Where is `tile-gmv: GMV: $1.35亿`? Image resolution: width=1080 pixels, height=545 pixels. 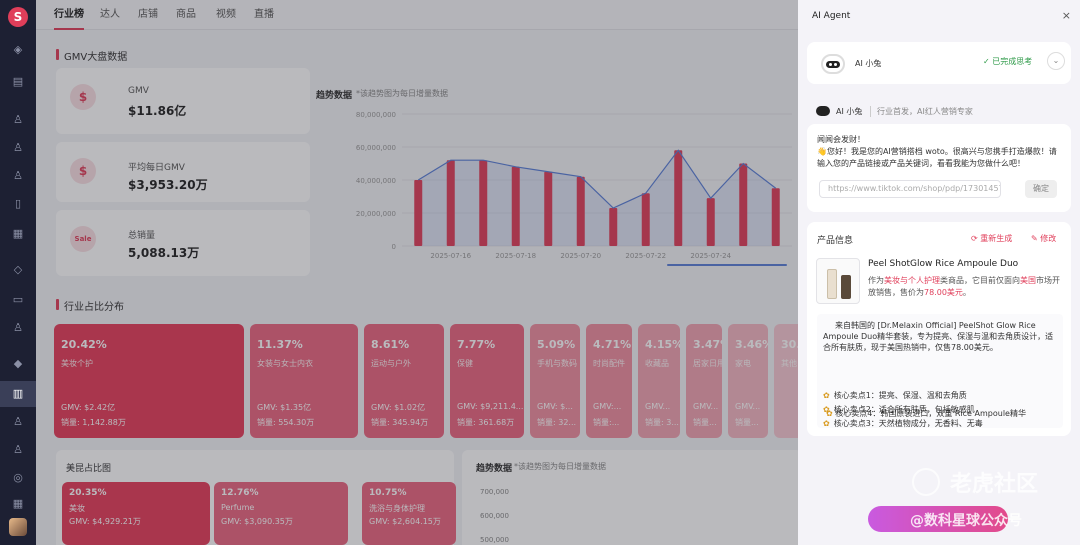 tile-gmv: GMV: $1.35亿 is located at coordinates (284, 407).